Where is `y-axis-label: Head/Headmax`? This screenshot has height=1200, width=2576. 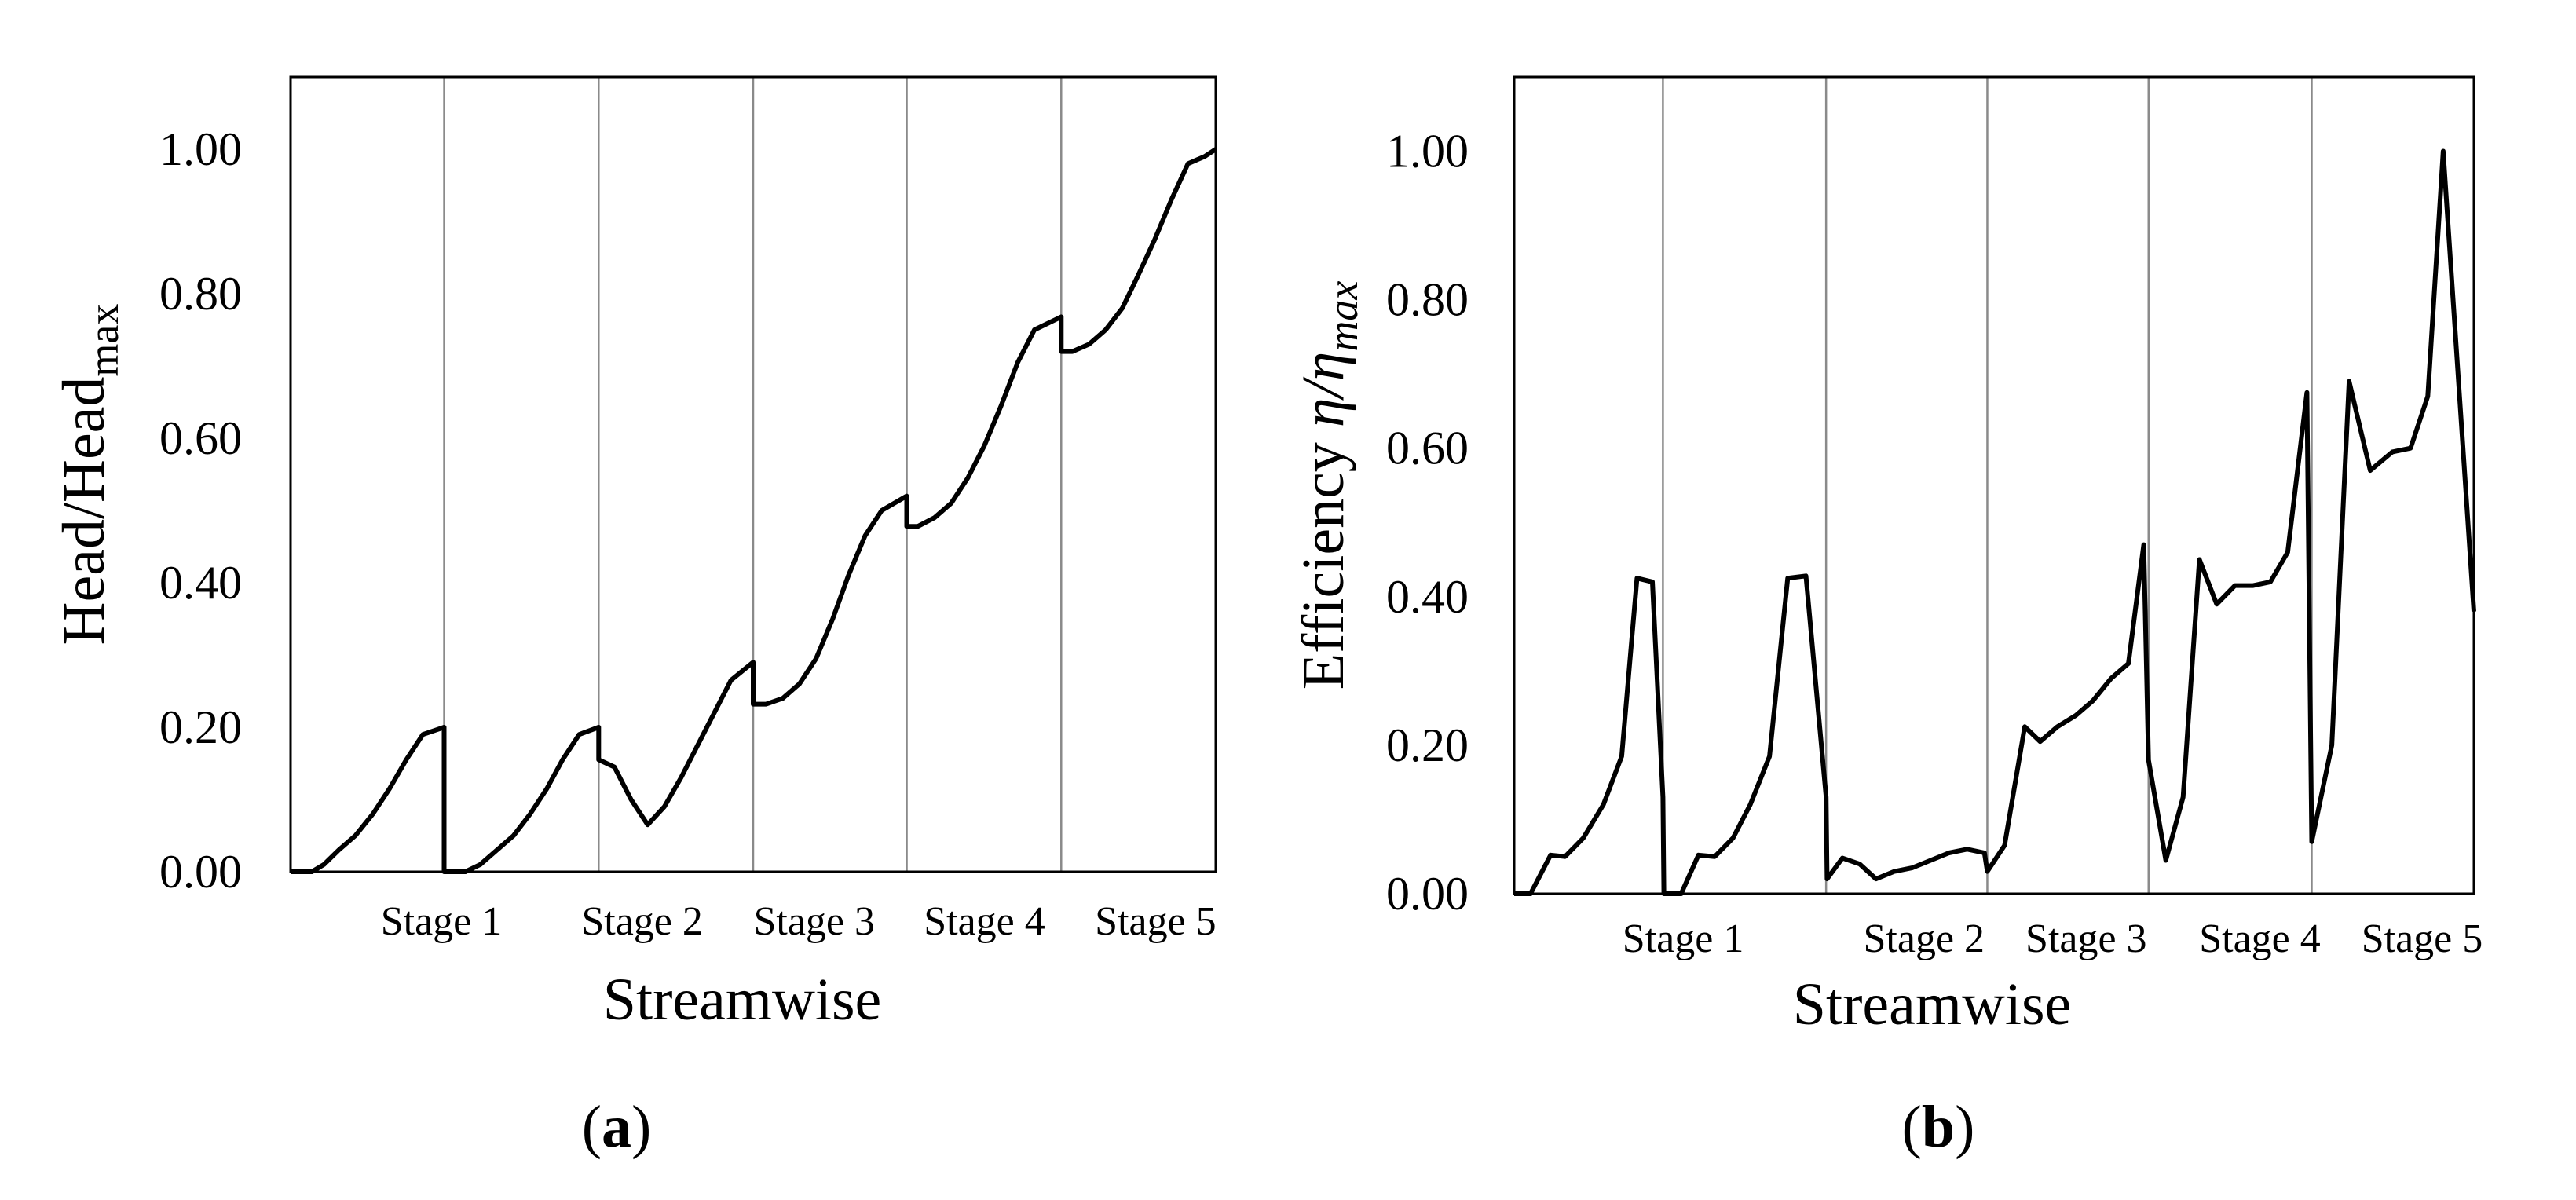
y-axis-label: Head/Headmax is located at coordinates (89, 475).